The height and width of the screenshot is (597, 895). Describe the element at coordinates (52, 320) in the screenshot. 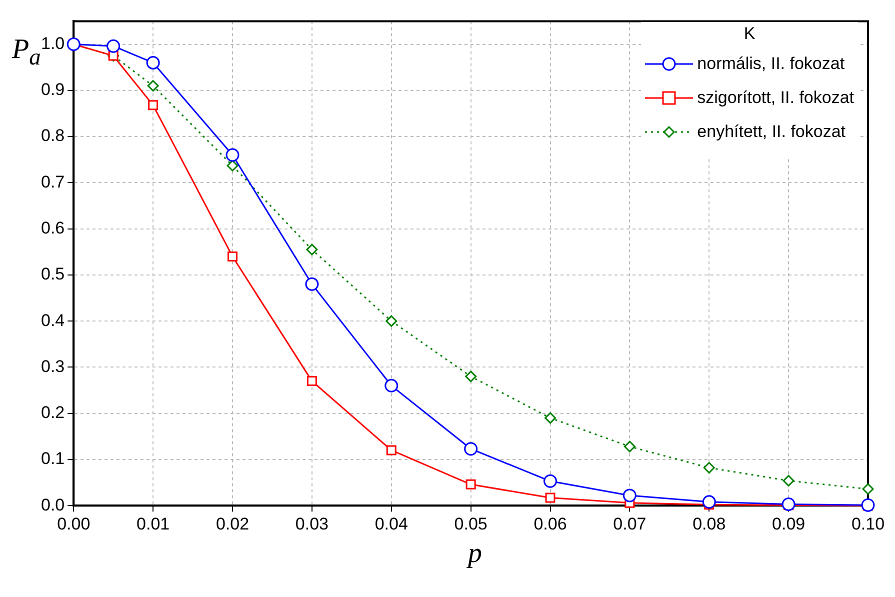

I see `y-tick-label: 0.4` at that location.